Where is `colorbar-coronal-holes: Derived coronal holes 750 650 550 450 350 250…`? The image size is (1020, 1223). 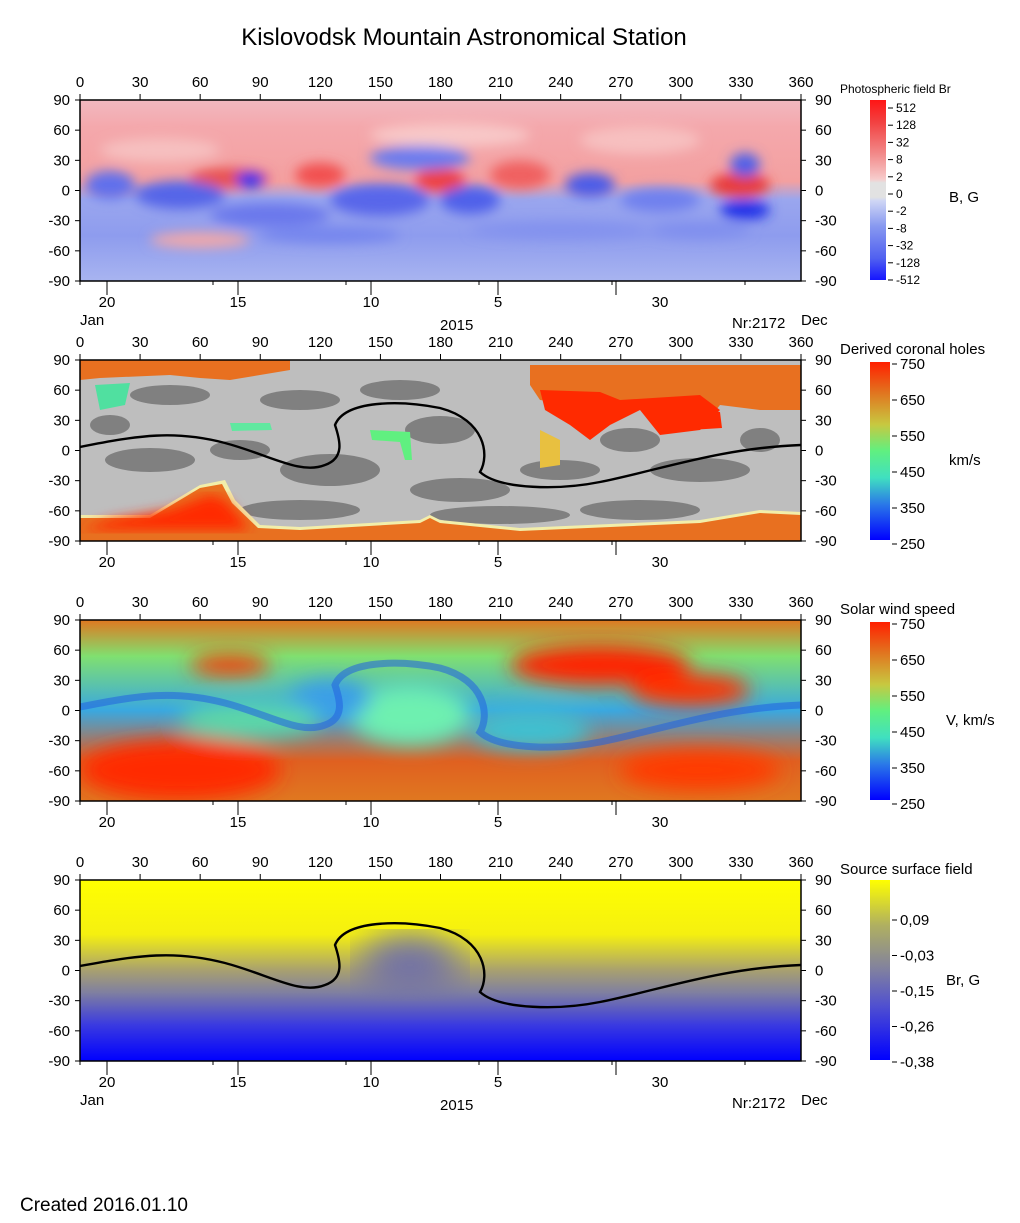 colorbar-coronal-holes: Derived coronal holes 750 650 550 450 350 250… is located at coordinates (912, 447).